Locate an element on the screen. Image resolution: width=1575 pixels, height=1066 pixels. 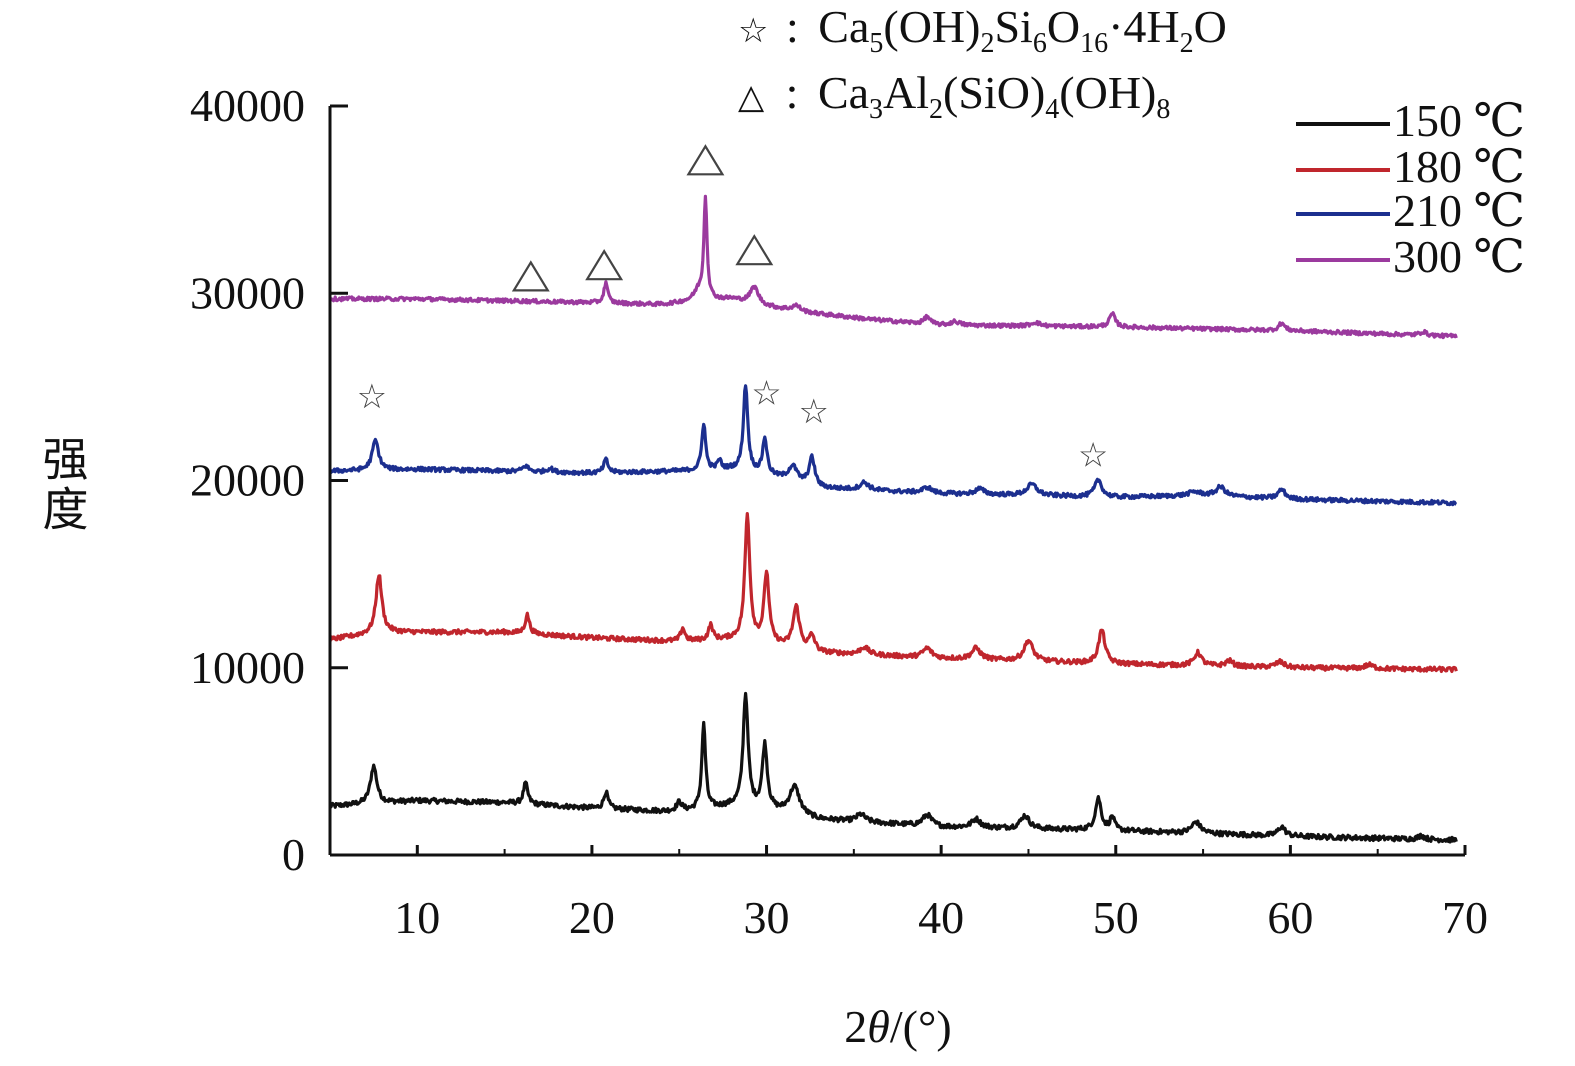
formula-subscript: 8 is located at coordinates (1163, 109).